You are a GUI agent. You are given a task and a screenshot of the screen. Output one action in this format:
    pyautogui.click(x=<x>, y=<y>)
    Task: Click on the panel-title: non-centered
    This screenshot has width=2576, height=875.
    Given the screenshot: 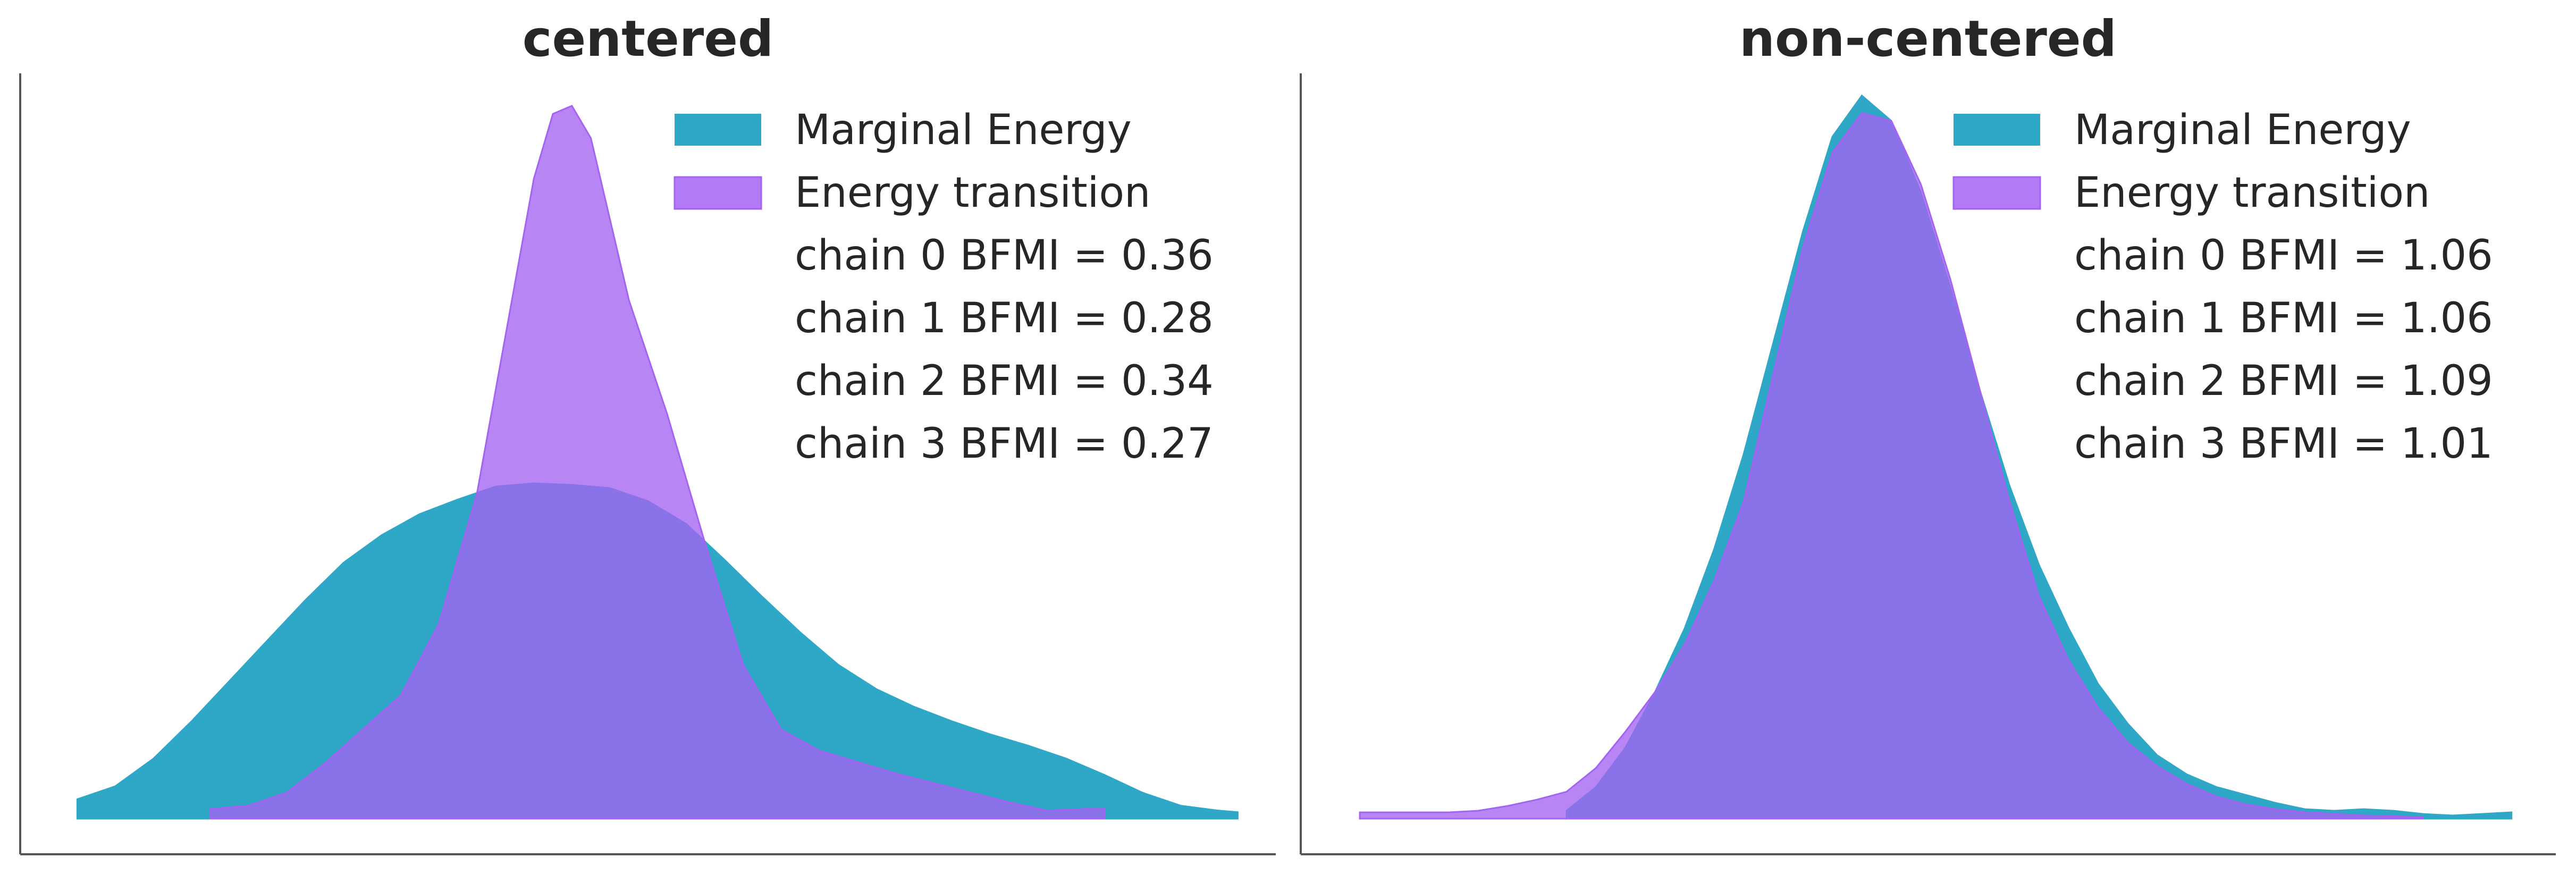 What is the action you would take?
    pyautogui.click(x=1928, y=39)
    